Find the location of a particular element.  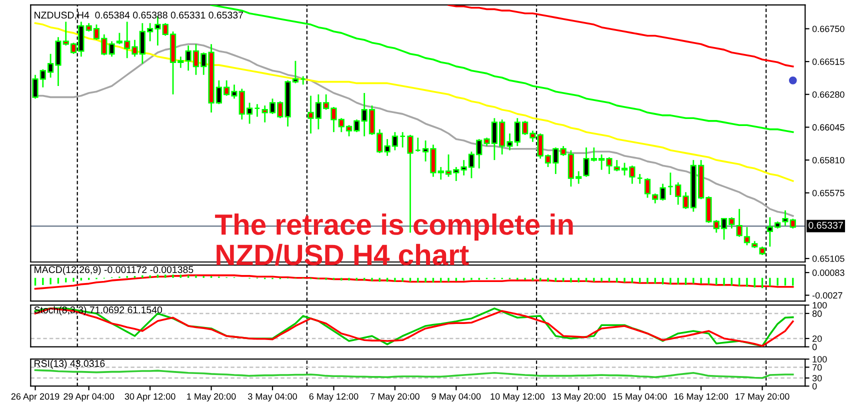

y-tick-label: 0.66515 is located at coordinates (828, 61).